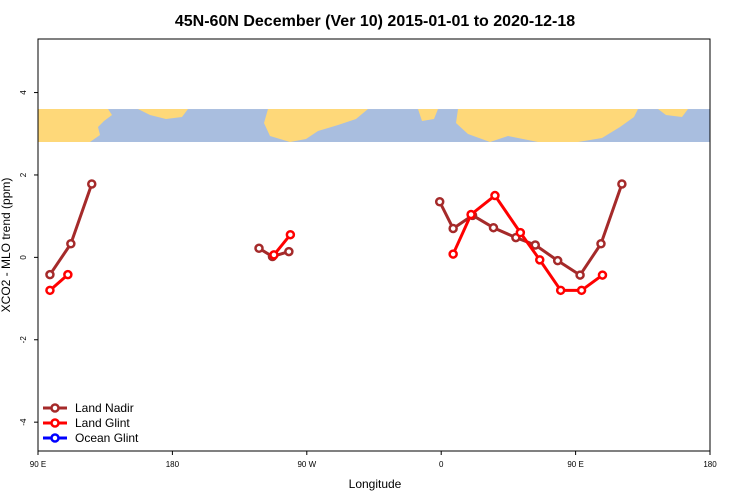 This screenshot has height=500, width=750. What do you see at coordinates (6, 245) in the screenshot?
I see `y-axis-label: XCO2 - MLO trend (ppm)` at bounding box center [6, 245].